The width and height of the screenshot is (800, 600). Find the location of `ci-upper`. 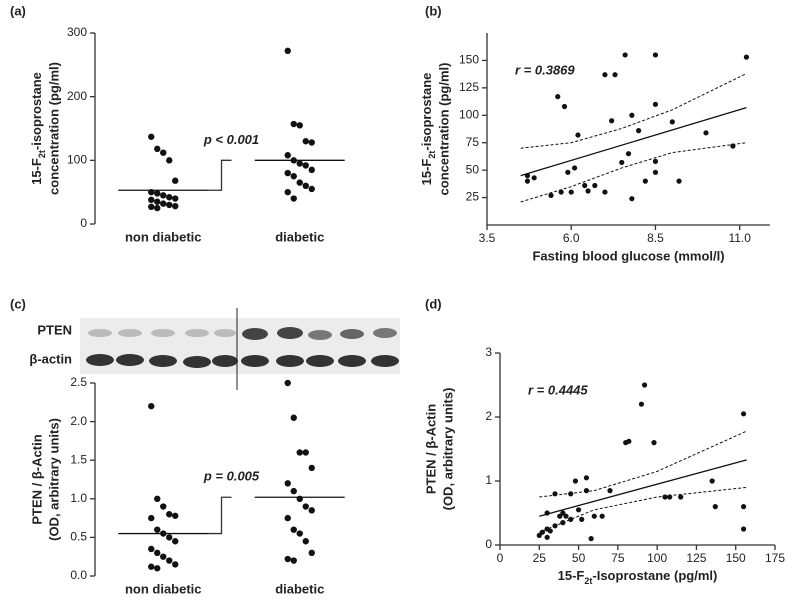

ci-upper is located at coordinates (633, 111).